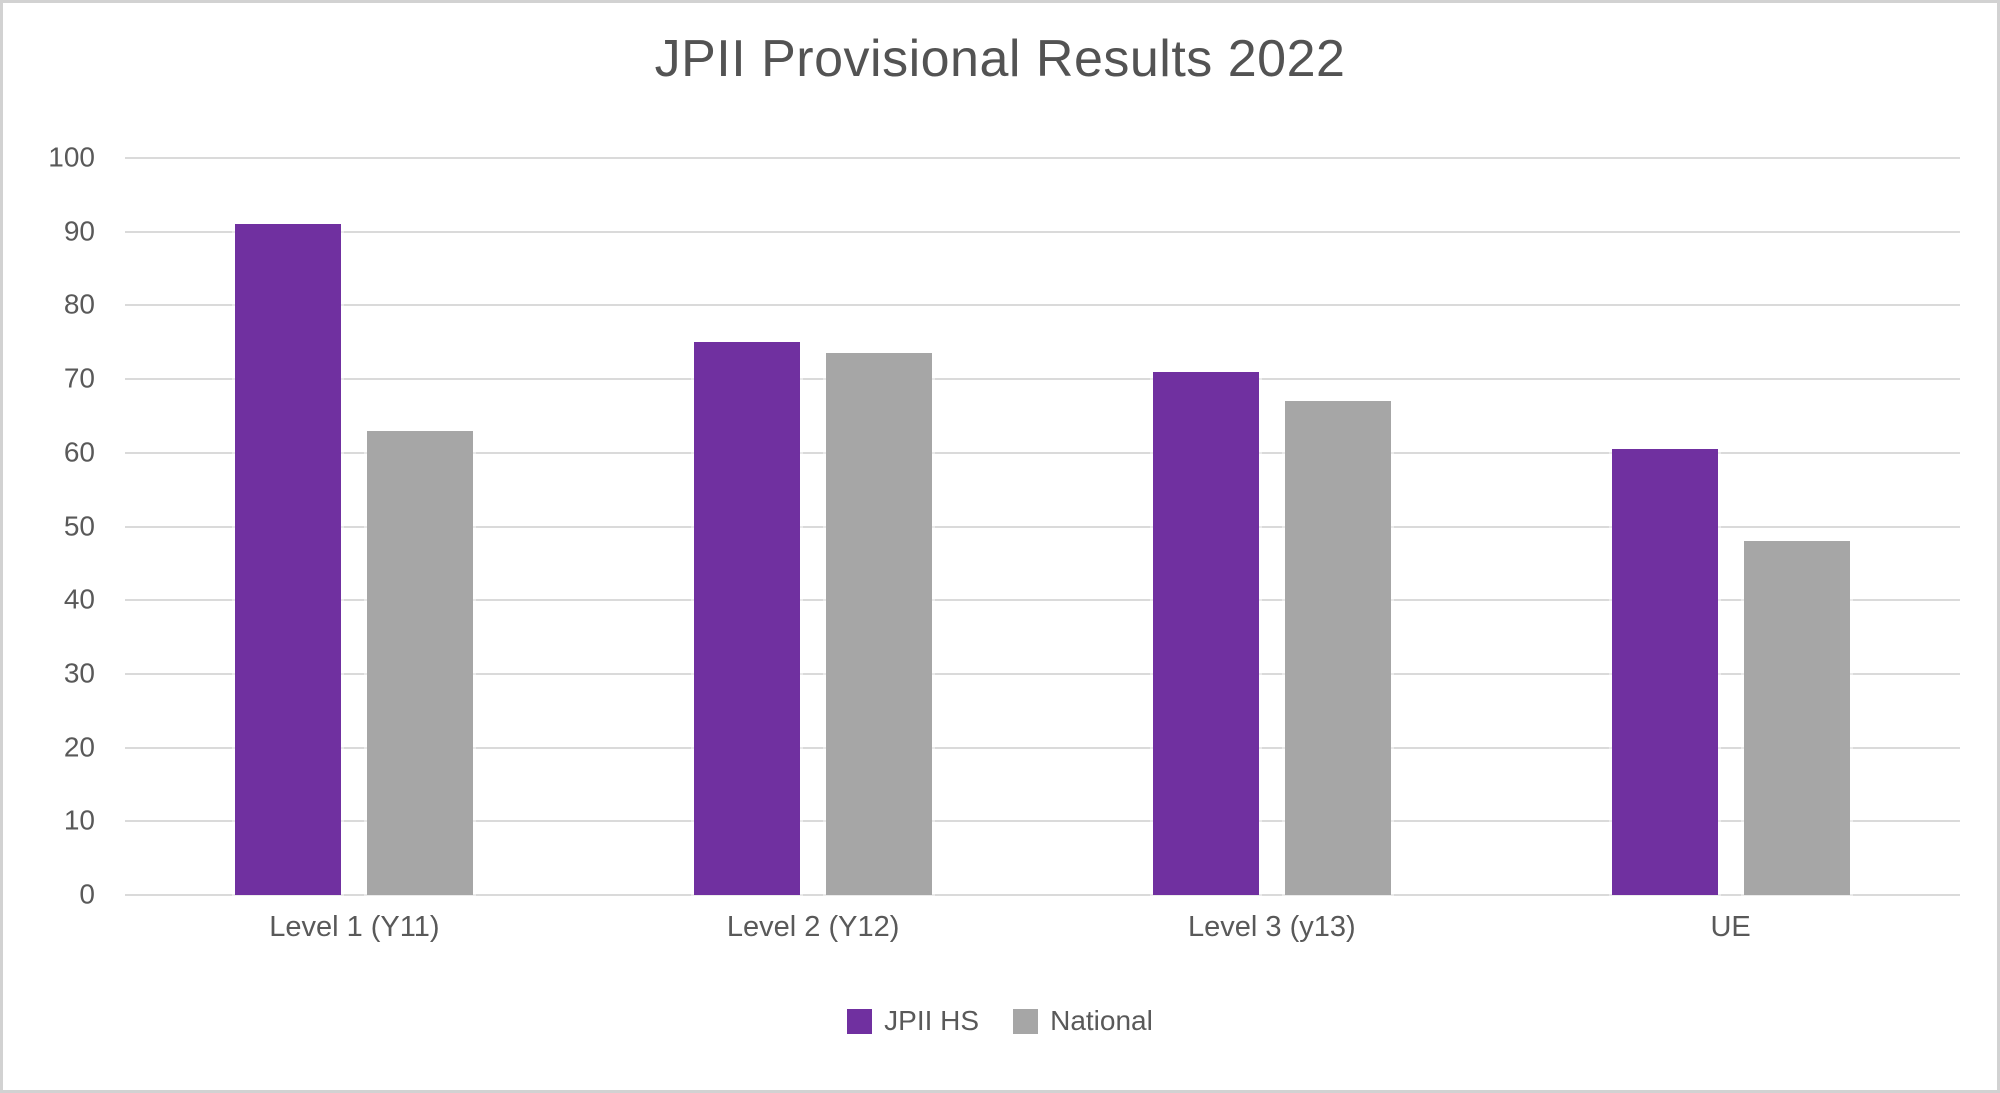 Image resolution: width=2000 pixels, height=1093 pixels. Describe the element at coordinates (79, 304) in the screenshot. I see `y-axis-tick-label: 80` at that location.